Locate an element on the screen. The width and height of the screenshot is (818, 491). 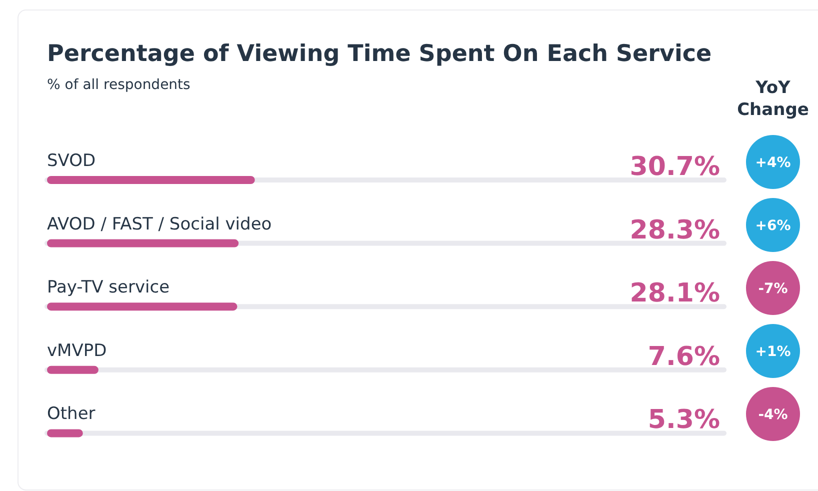
data-label: 30.7% is located at coordinates (675, 167).